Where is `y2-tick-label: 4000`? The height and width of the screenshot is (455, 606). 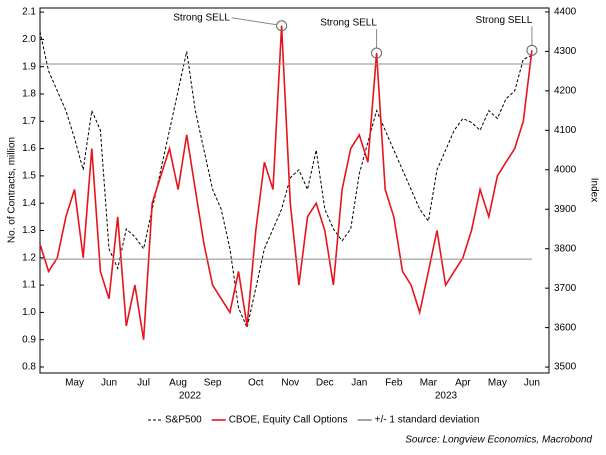 y2-tick-label: 4000 is located at coordinates (565, 169).